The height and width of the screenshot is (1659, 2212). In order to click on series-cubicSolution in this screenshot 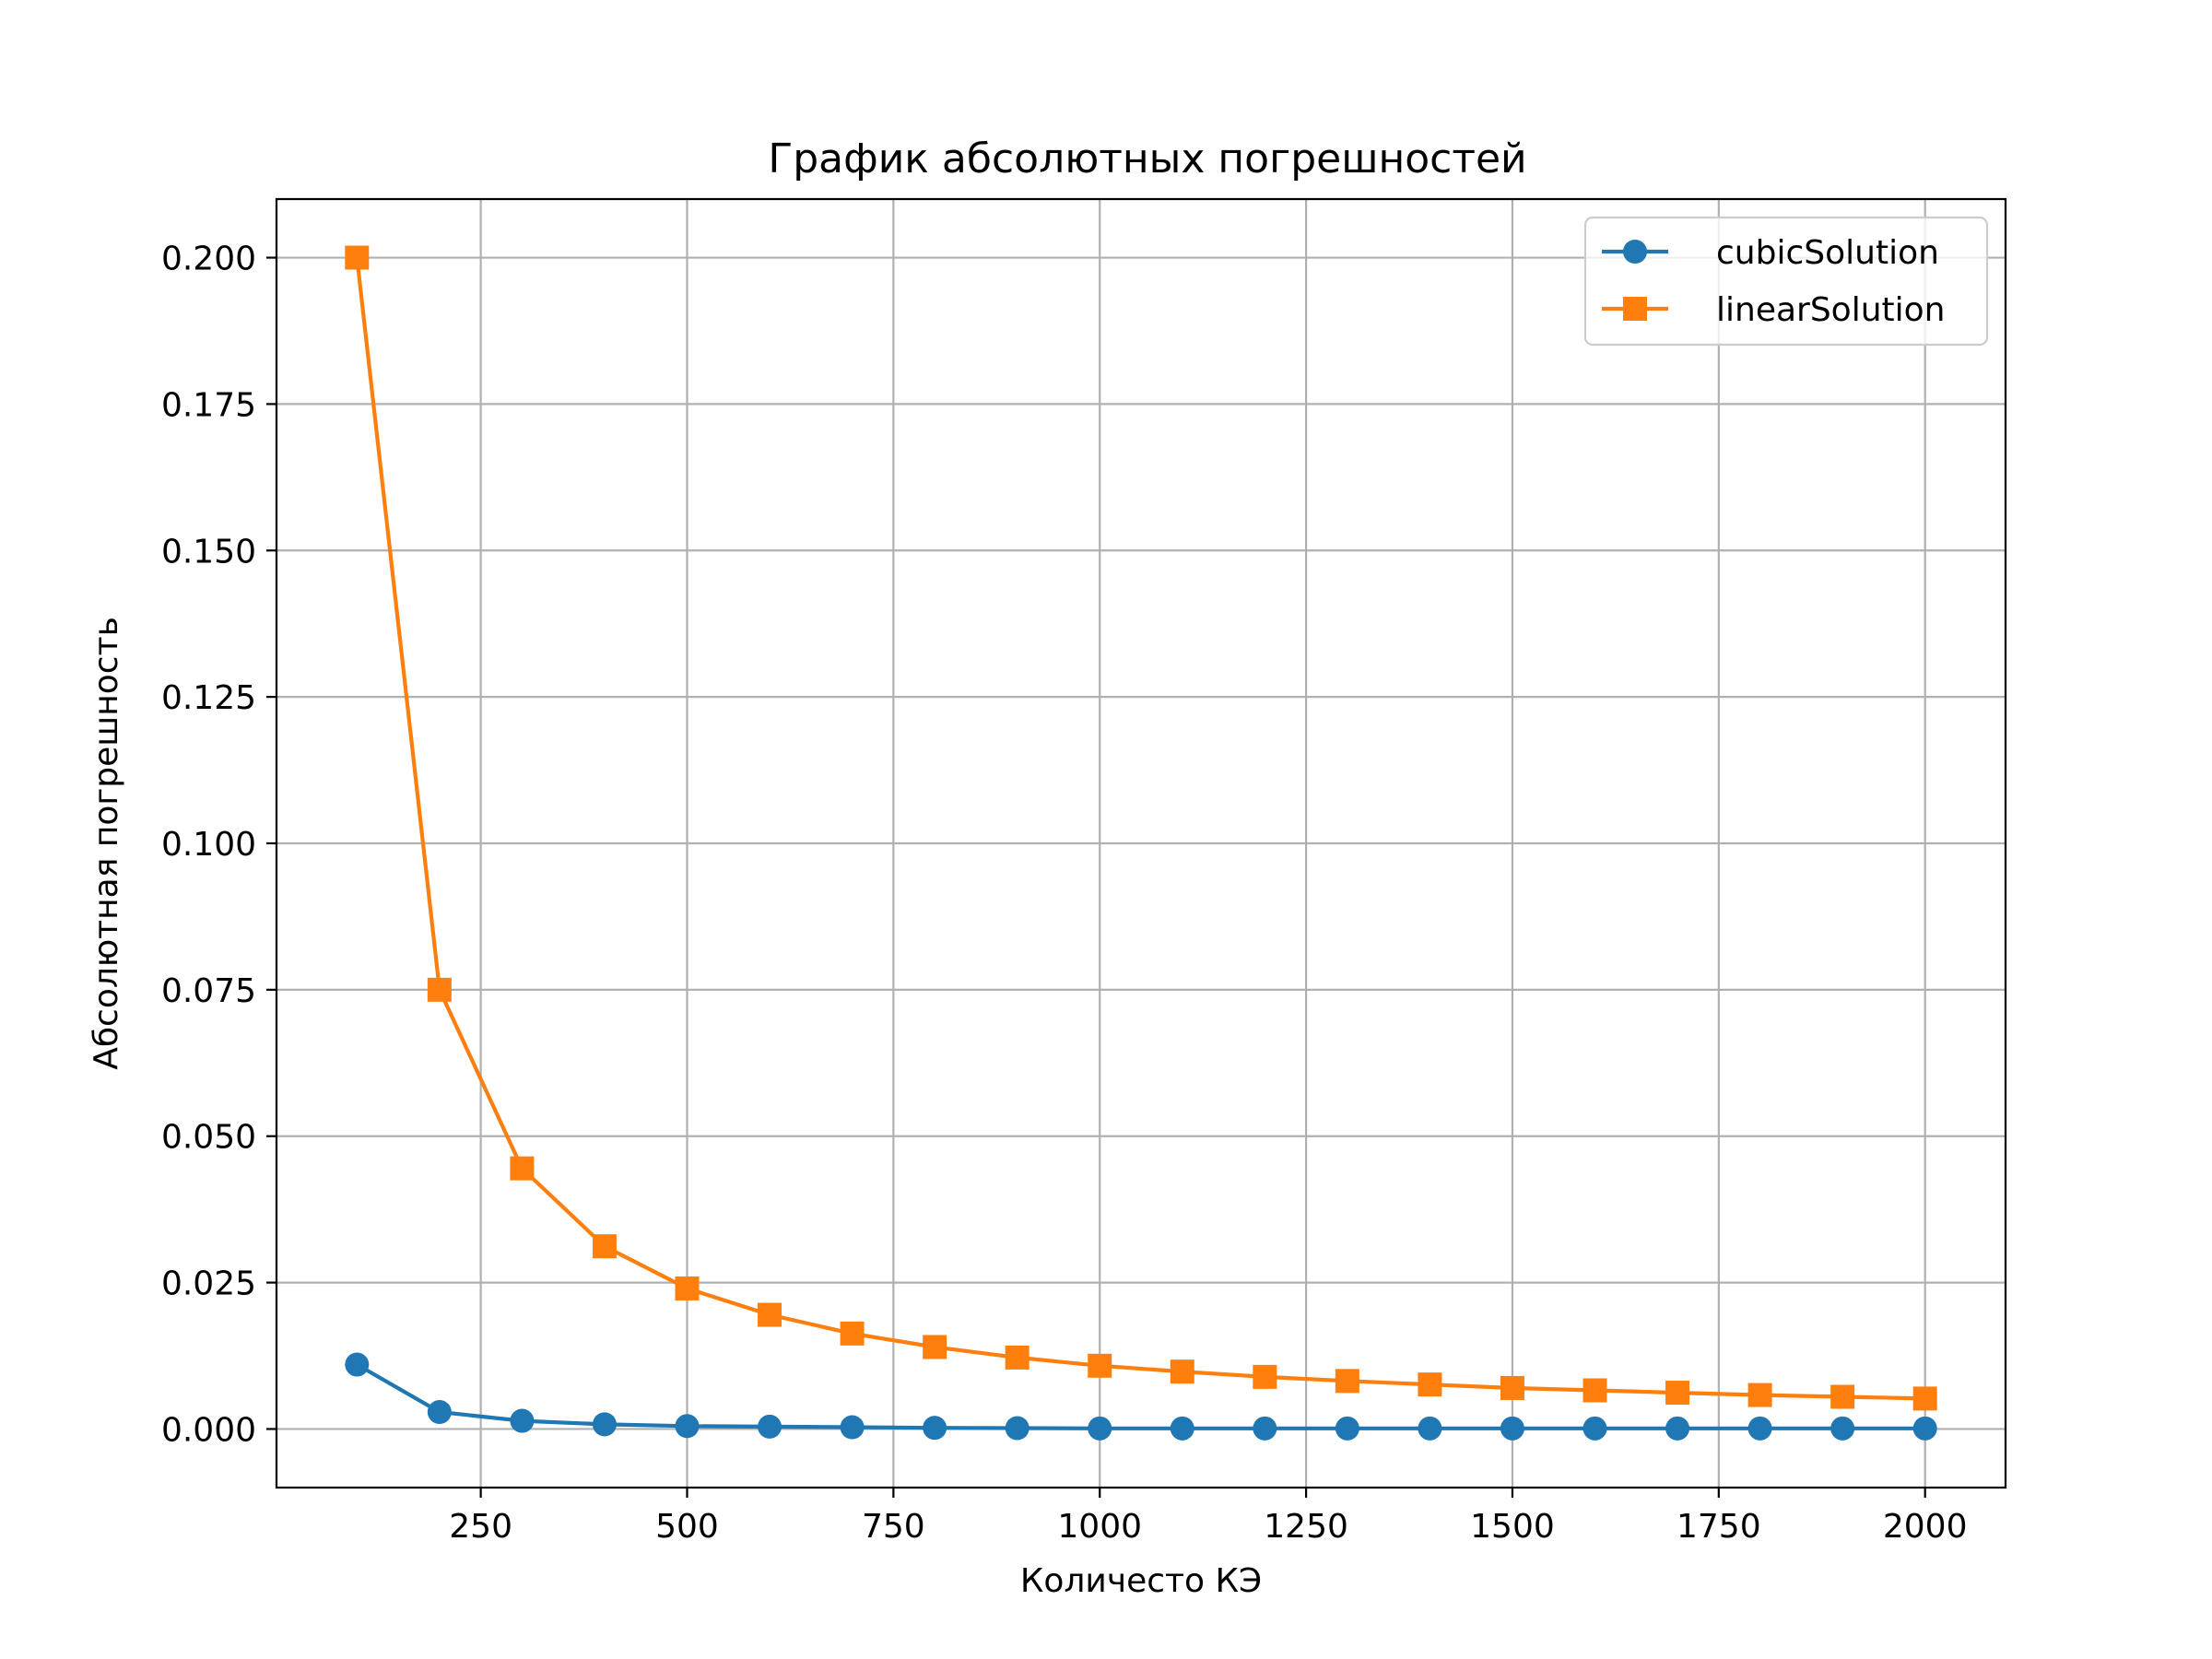, I will do `click(1141, 1396)`.